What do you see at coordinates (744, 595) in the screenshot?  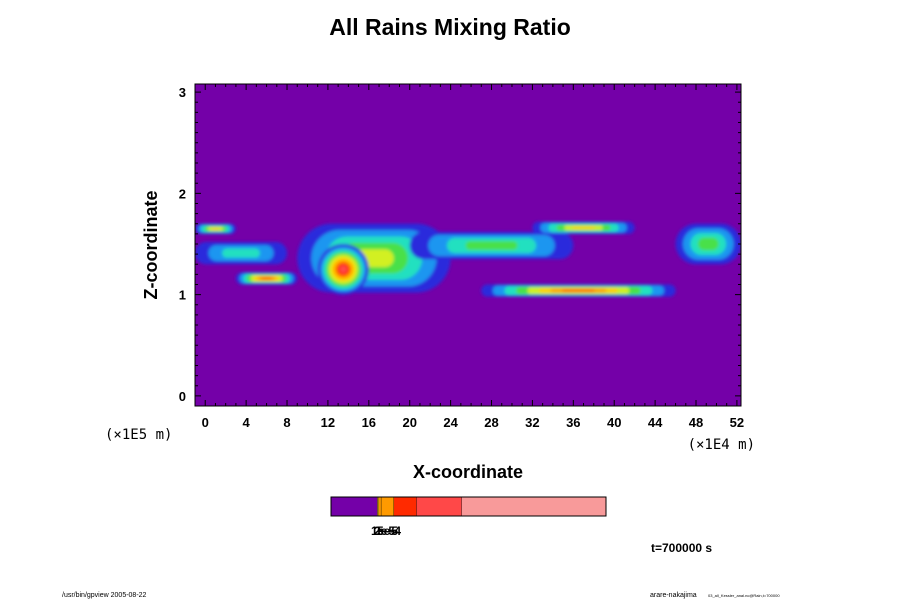 I see `footer-right-small: 03_all_Kessler_anal.nc@Rain,t=700000` at bounding box center [744, 595].